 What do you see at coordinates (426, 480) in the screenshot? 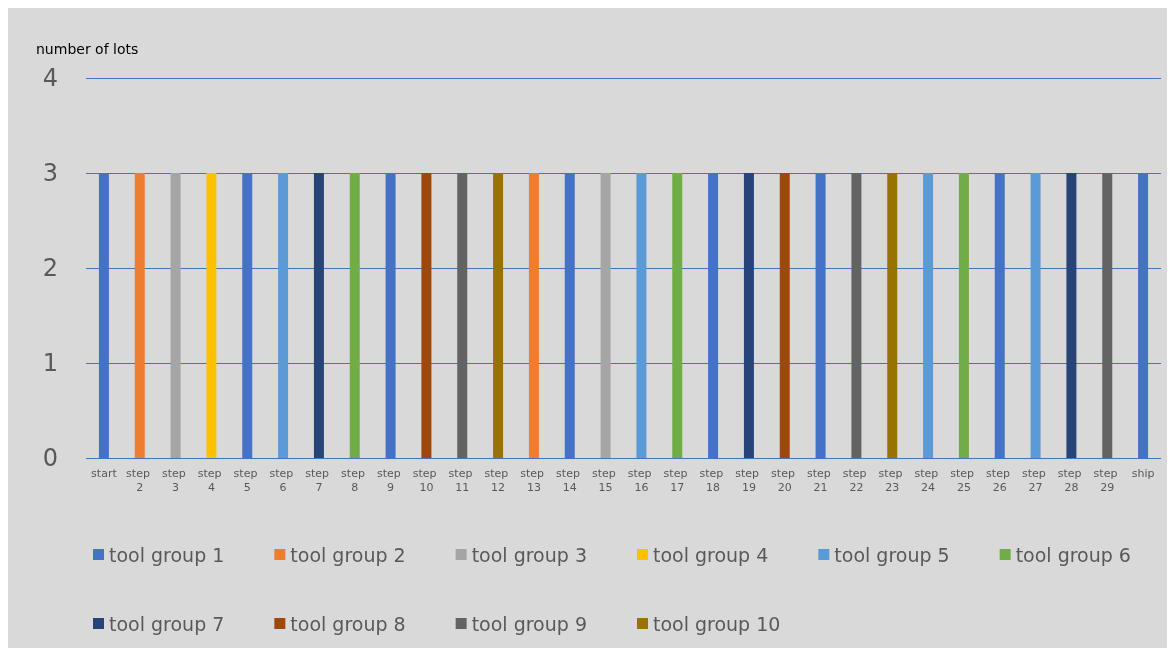
I see `x-tick-label: step 10` at bounding box center [426, 480].